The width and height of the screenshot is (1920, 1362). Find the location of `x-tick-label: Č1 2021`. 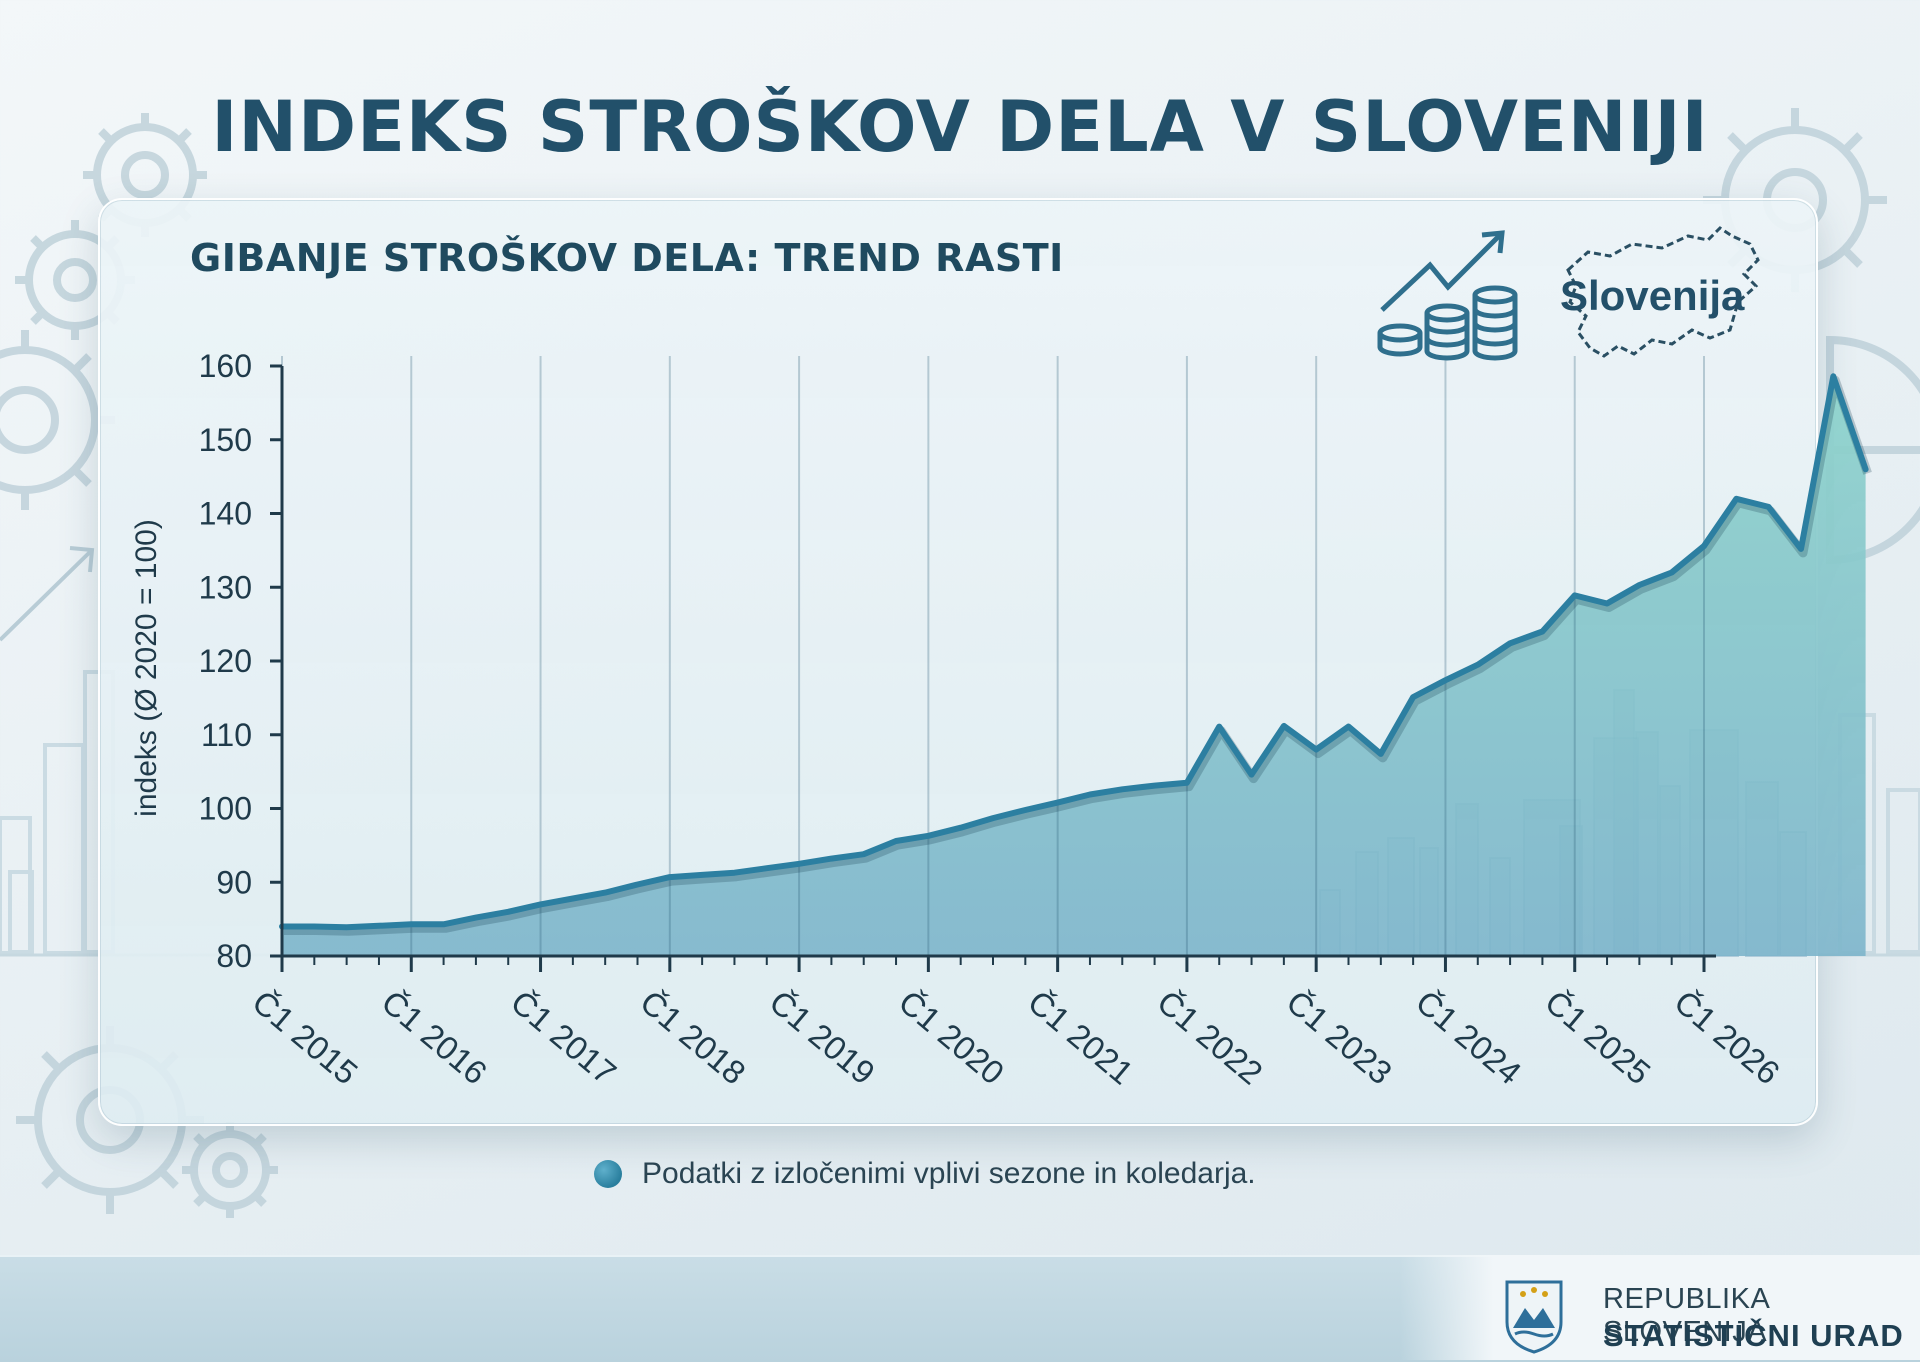

x-tick-label: Č1 2021 is located at coordinates (1080, 1037).